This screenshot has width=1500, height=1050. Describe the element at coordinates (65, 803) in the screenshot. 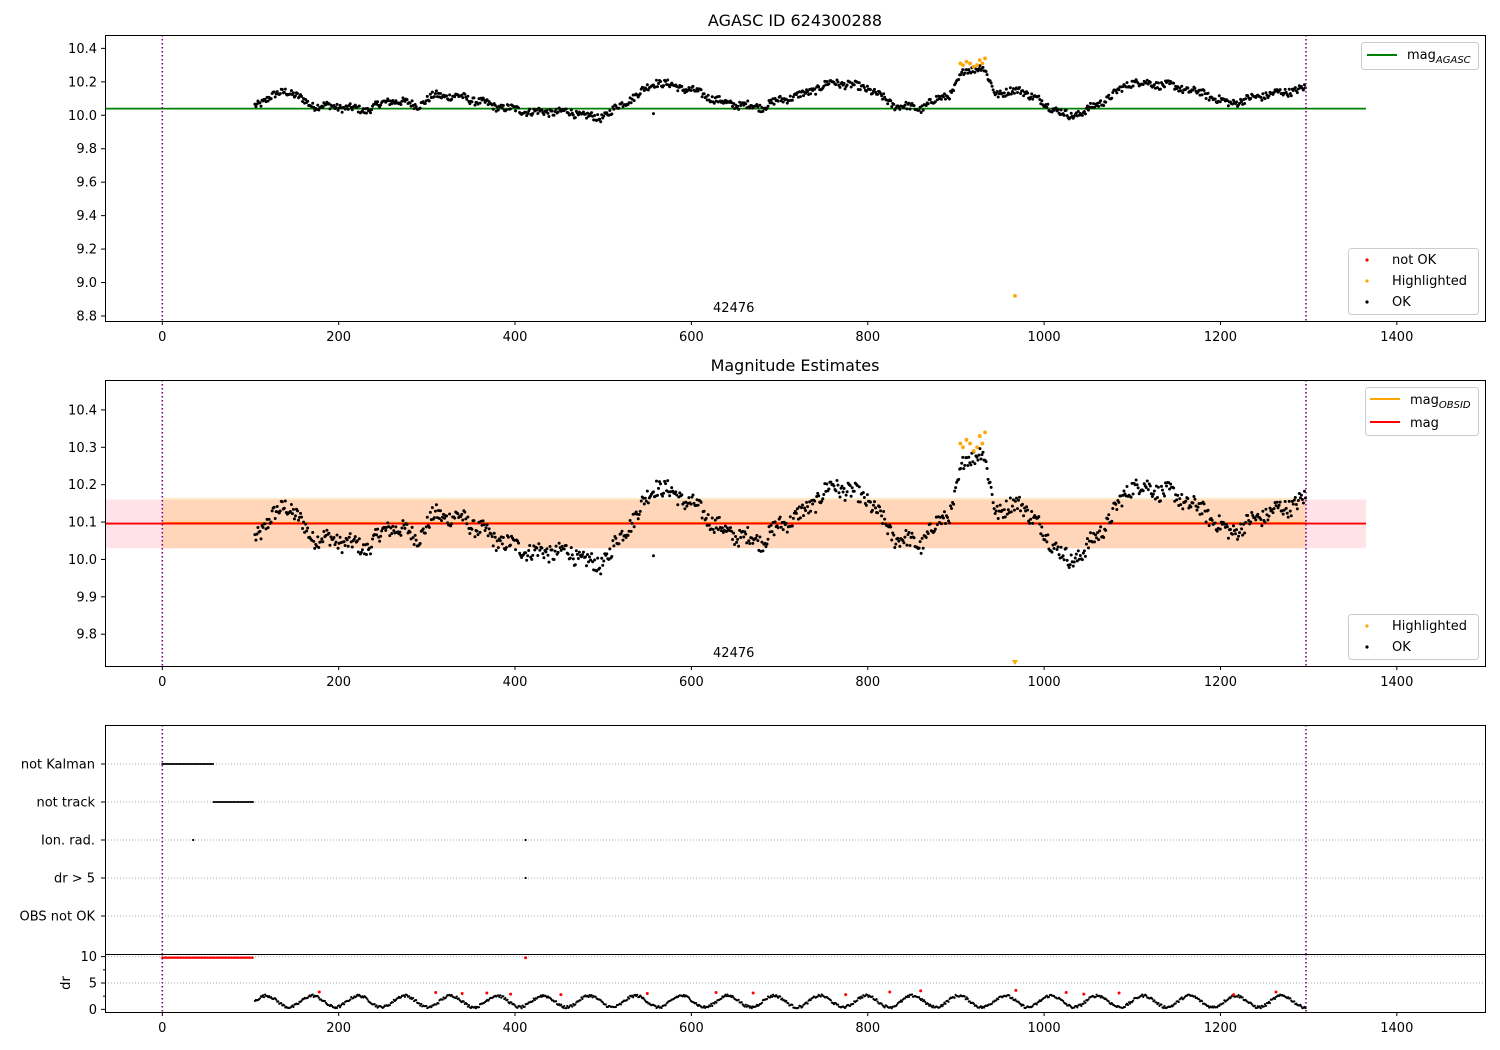

I see `flag-label: not track` at that location.